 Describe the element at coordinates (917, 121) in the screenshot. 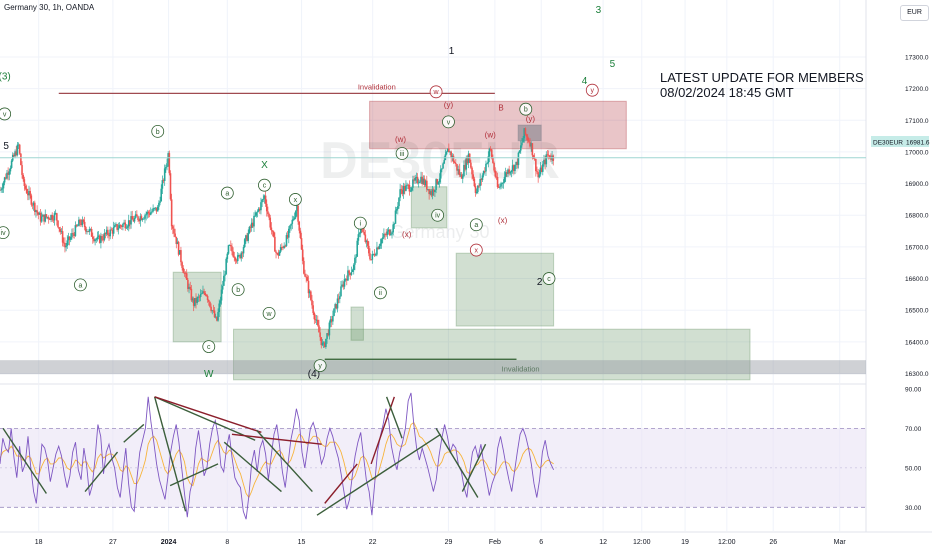

I see `y-tick-label: 17100.0` at that location.